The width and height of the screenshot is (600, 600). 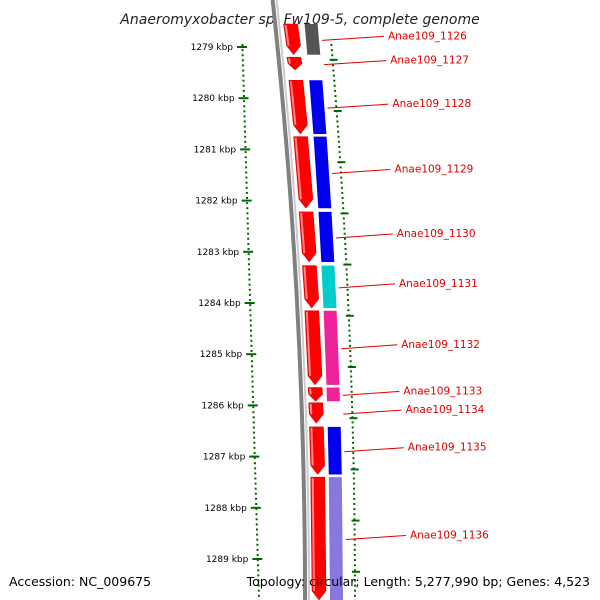 What do you see at coordinates (323, 312) in the screenshot?
I see `cog-track` at bounding box center [323, 312].